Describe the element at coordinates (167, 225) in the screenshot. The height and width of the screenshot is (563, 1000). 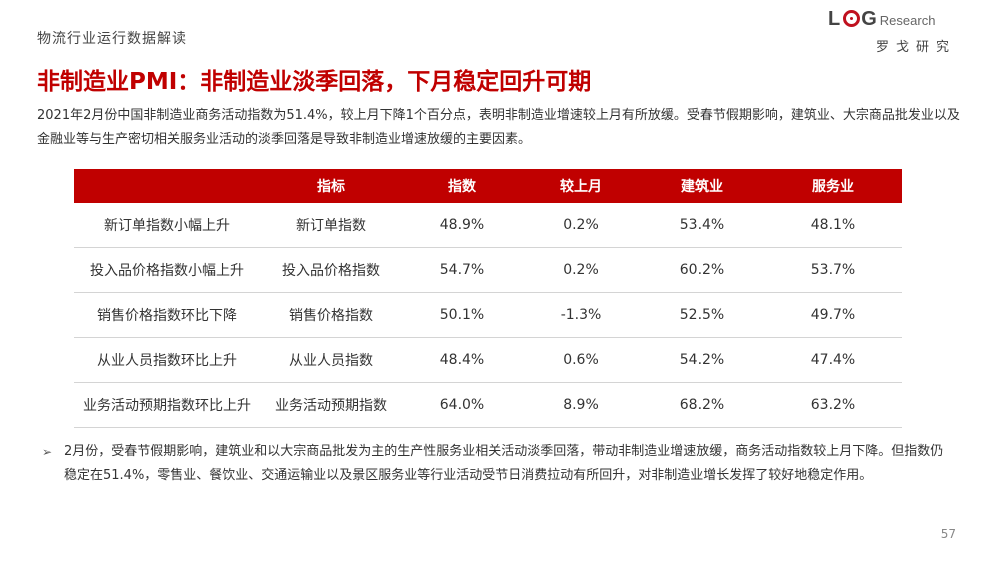
I see `table-cell: 新订单指数小幅上升` at that location.